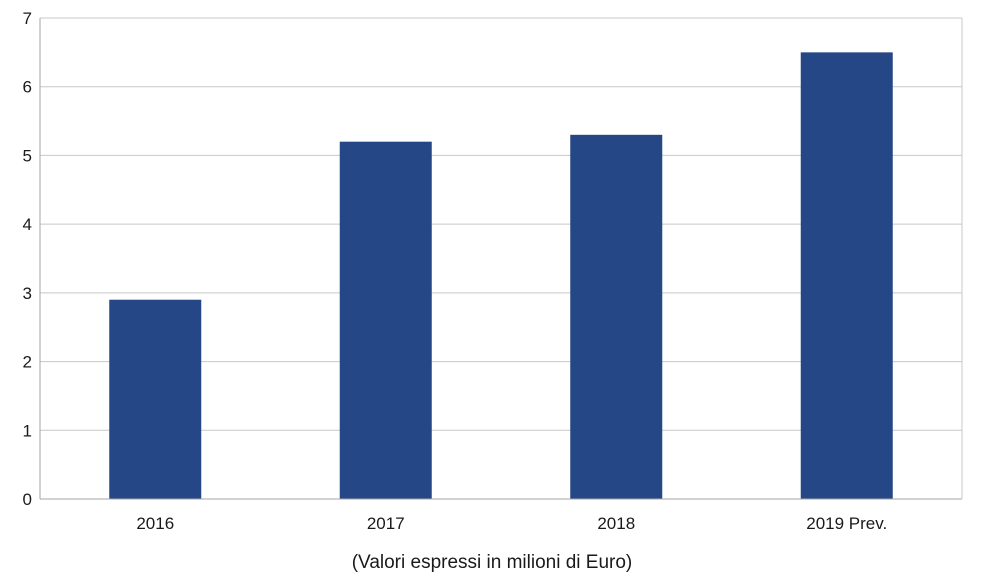 This screenshot has height=582, width=986. What do you see at coordinates (386, 523) in the screenshot?
I see `x-tick-label: 2017` at bounding box center [386, 523].